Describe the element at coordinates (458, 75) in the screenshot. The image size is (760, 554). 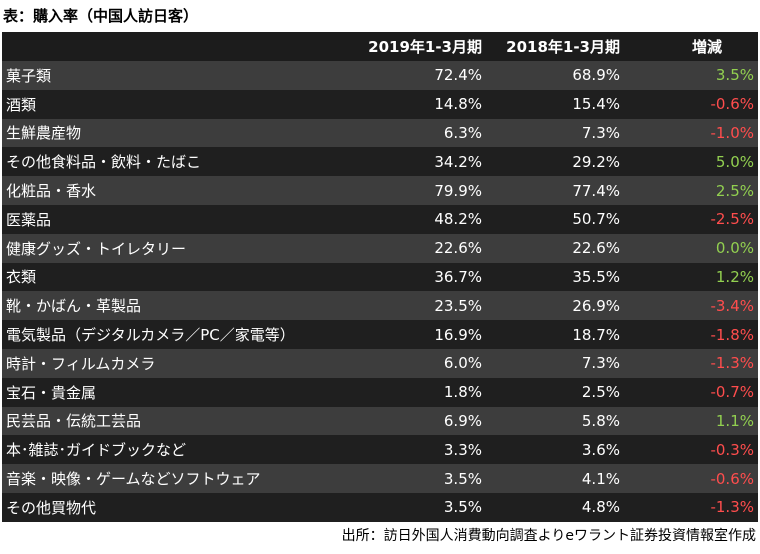
I see `row-value-2019: 72.4%` at that location.